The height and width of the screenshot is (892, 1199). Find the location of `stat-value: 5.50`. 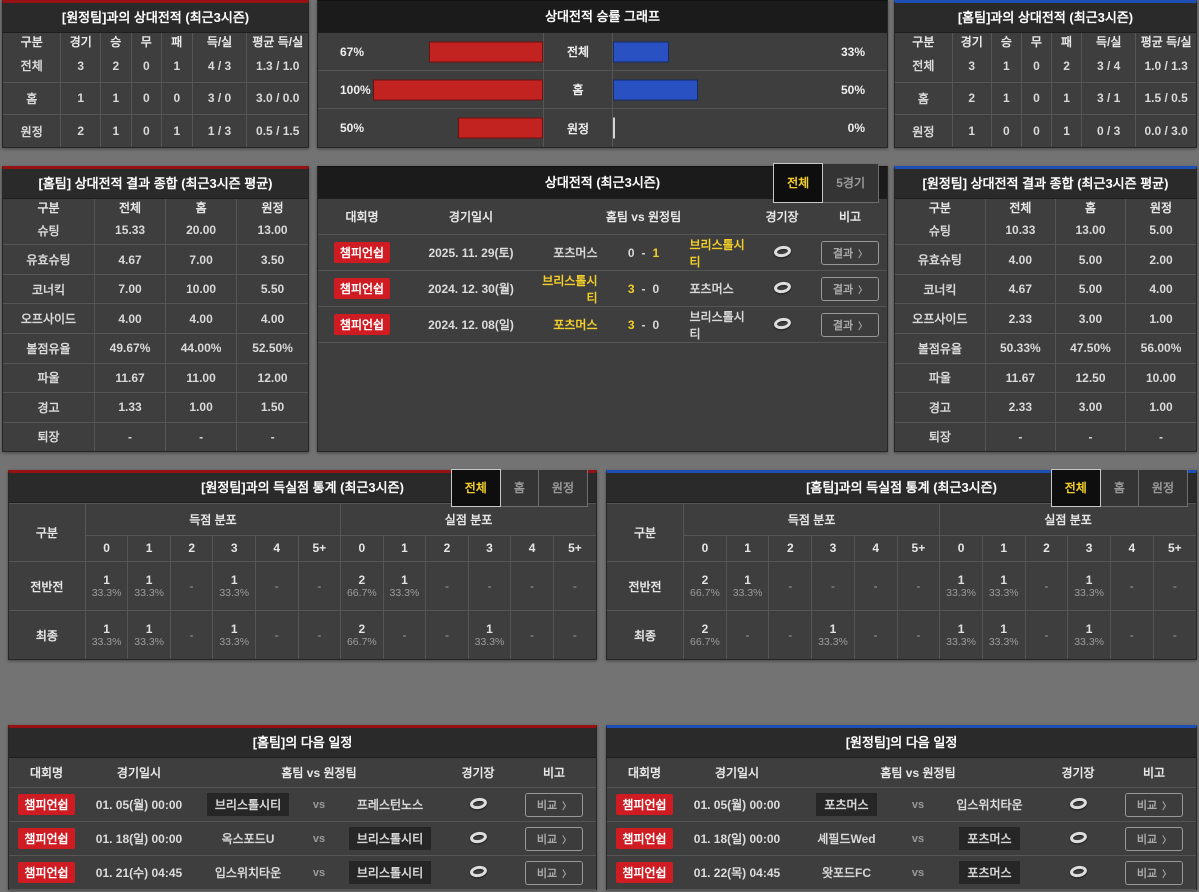

stat-value: 5.50 is located at coordinates (272, 289).